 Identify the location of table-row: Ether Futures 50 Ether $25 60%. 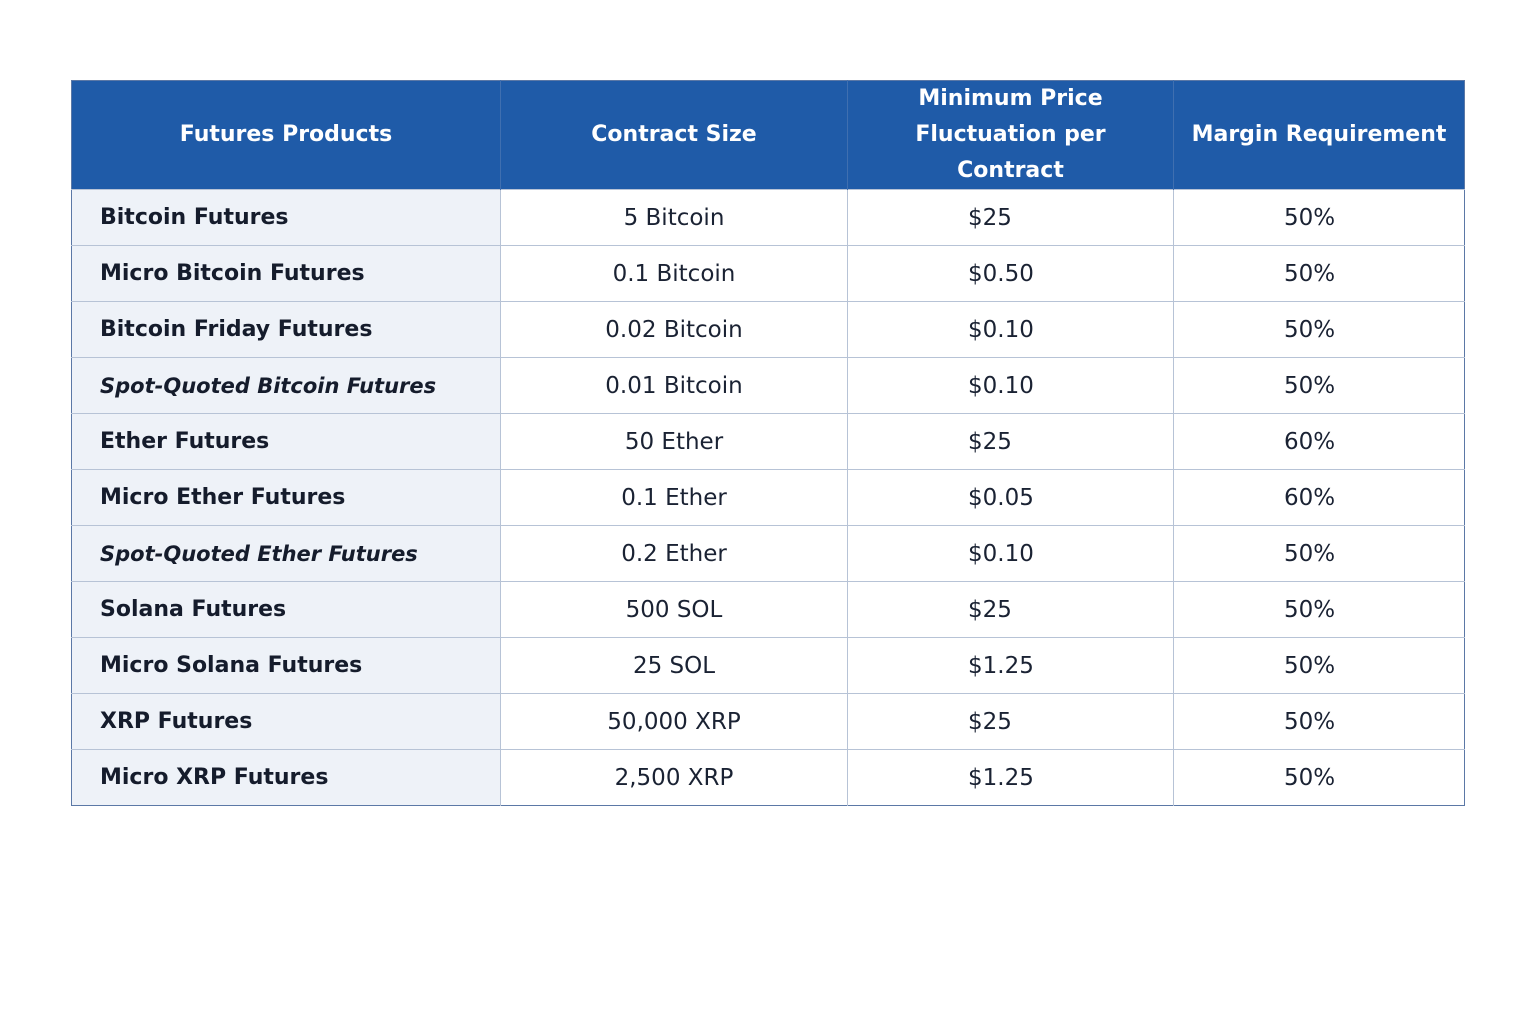
(768, 441).